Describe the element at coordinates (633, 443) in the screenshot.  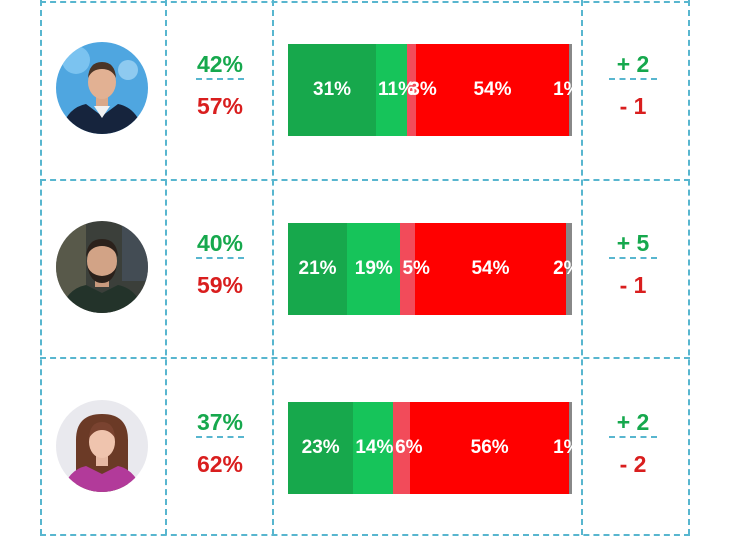
I see `change-summary: + 2 - 2` at that location.